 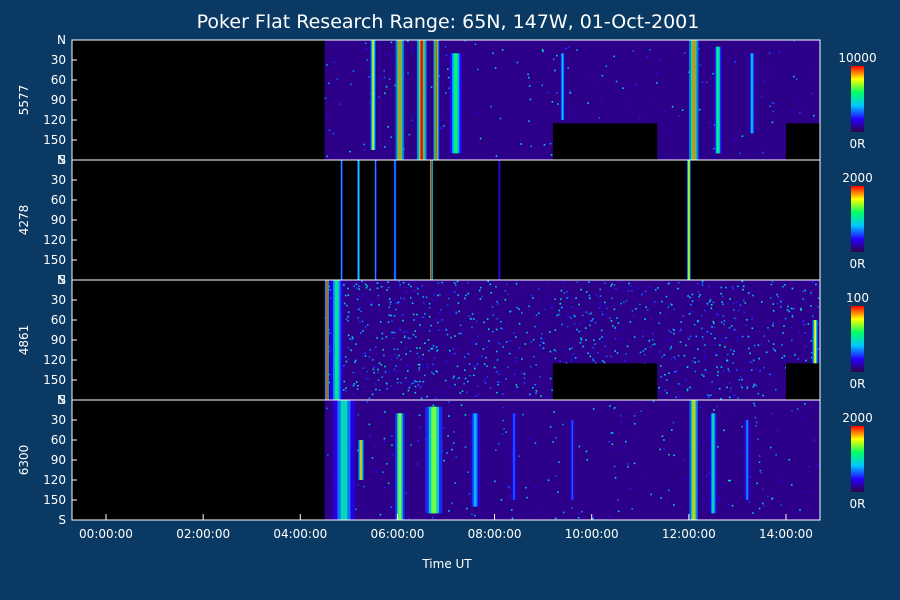 I want to click on colorbar-max-label: 100, so click(x=857, y=298).